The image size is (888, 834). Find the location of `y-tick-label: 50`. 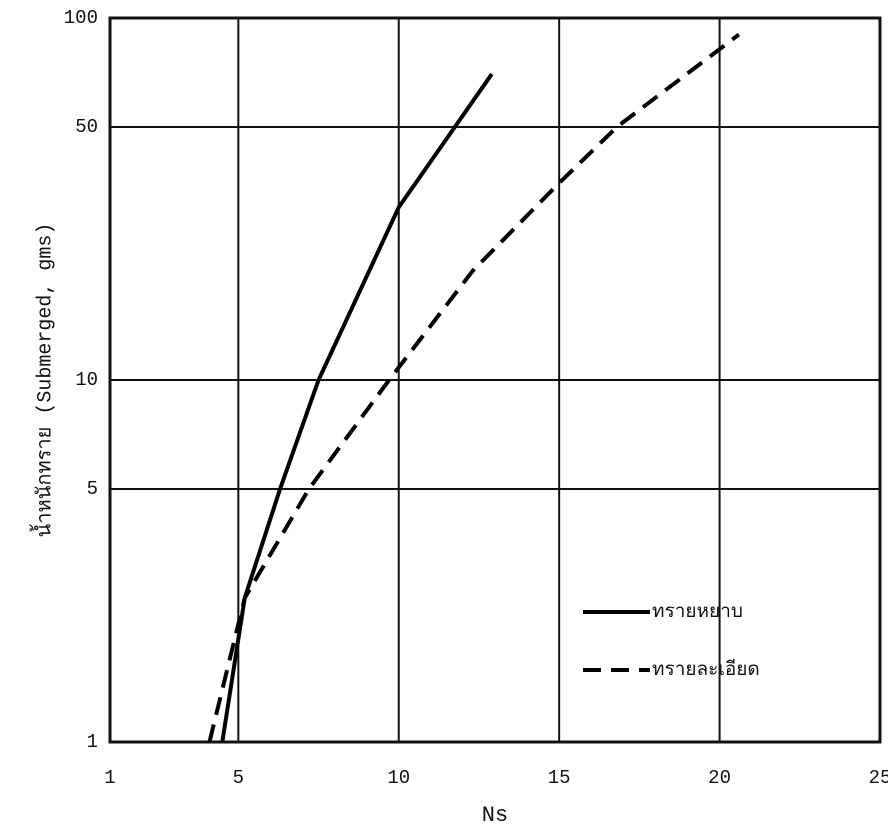

y-tick-label: 50 is located at coordinates (86, 127).